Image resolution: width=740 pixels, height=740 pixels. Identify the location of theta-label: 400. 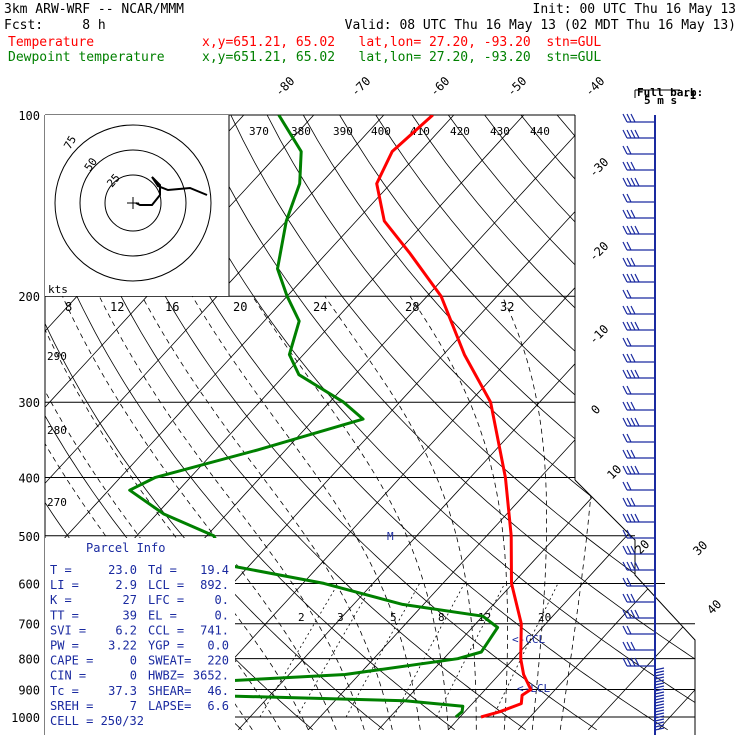
(381, 131).